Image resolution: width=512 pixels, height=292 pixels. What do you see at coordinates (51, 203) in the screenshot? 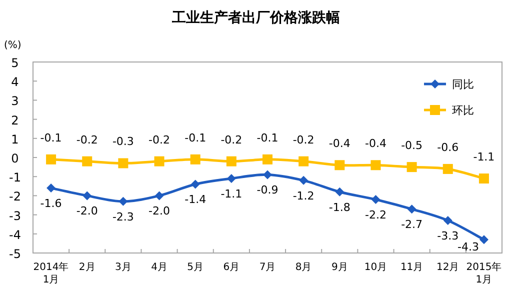
I see `data-label: -1.6` at bounding box center [51, 203].